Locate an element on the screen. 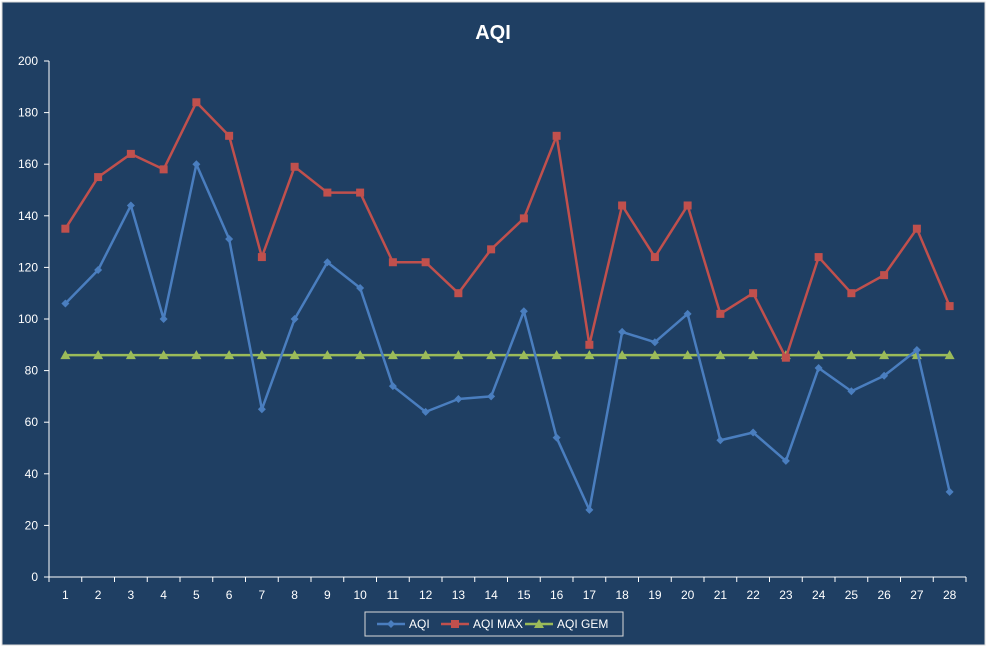  x-tick-label: 24 is located at coordinates (819, 595).